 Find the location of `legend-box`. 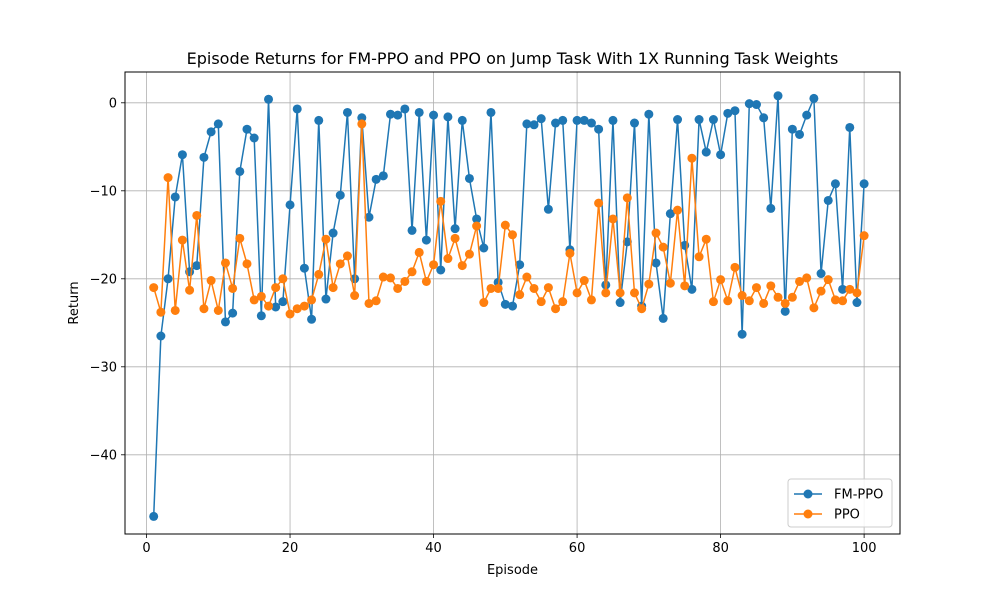

legend-box is located at coordinates (840, 503).